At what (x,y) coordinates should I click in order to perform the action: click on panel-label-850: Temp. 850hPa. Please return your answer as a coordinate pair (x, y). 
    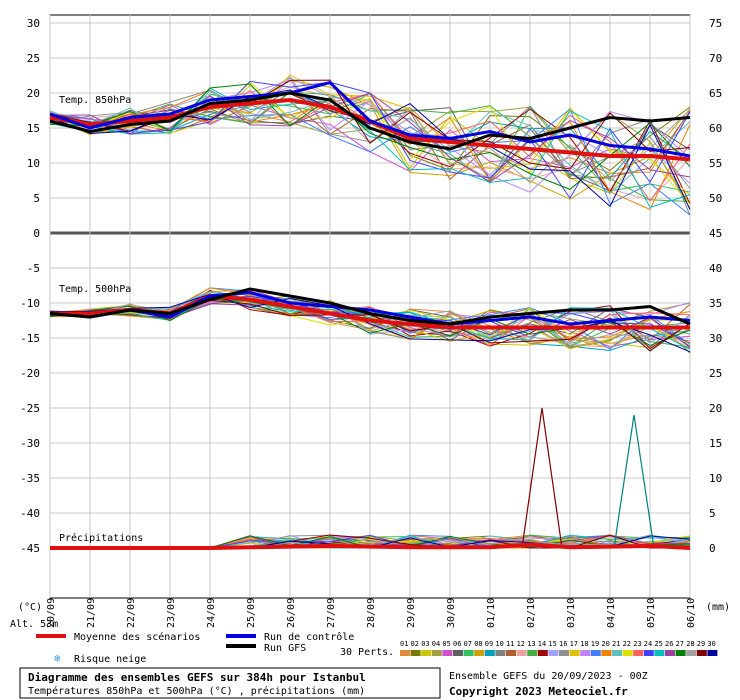
    Looking at the image, I should click on (95, 100).